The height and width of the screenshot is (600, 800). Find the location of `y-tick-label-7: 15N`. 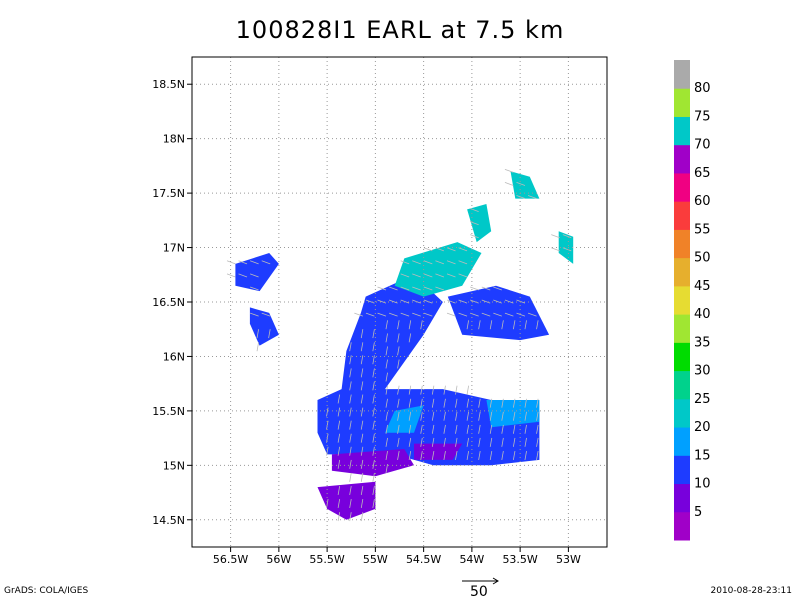

y-tick-label-7: 15N is located at coordinates (174, 465).